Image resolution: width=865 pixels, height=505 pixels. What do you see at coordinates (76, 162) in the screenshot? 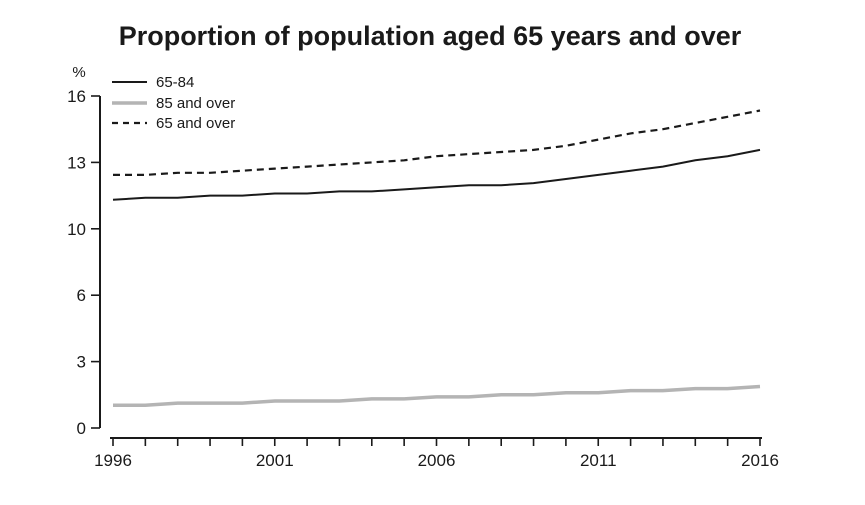
I see `y-tick-label: 13` at bounding box center [76, 162].